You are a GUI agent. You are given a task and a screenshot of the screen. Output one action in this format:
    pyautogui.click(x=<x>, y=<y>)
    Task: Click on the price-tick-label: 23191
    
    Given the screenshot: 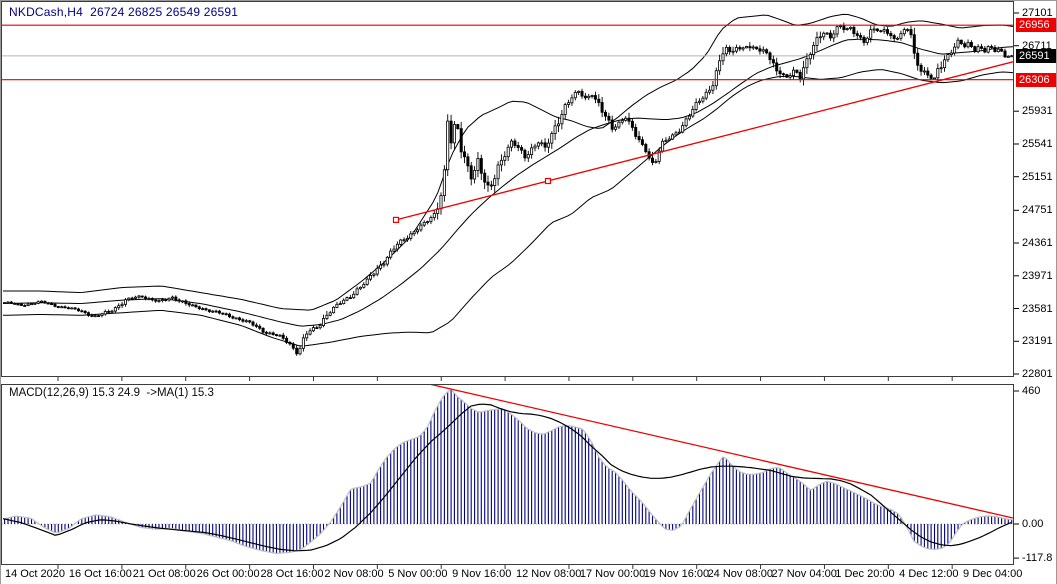 What is the action you would take?
    pyautogui.click(x=1037, y=341)
    